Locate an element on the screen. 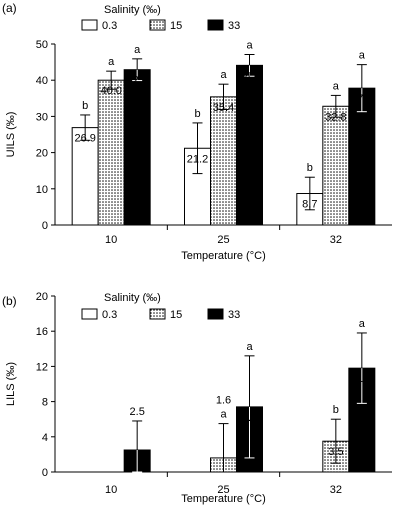  panel-label: (a) is located at coordinates (9, 8).